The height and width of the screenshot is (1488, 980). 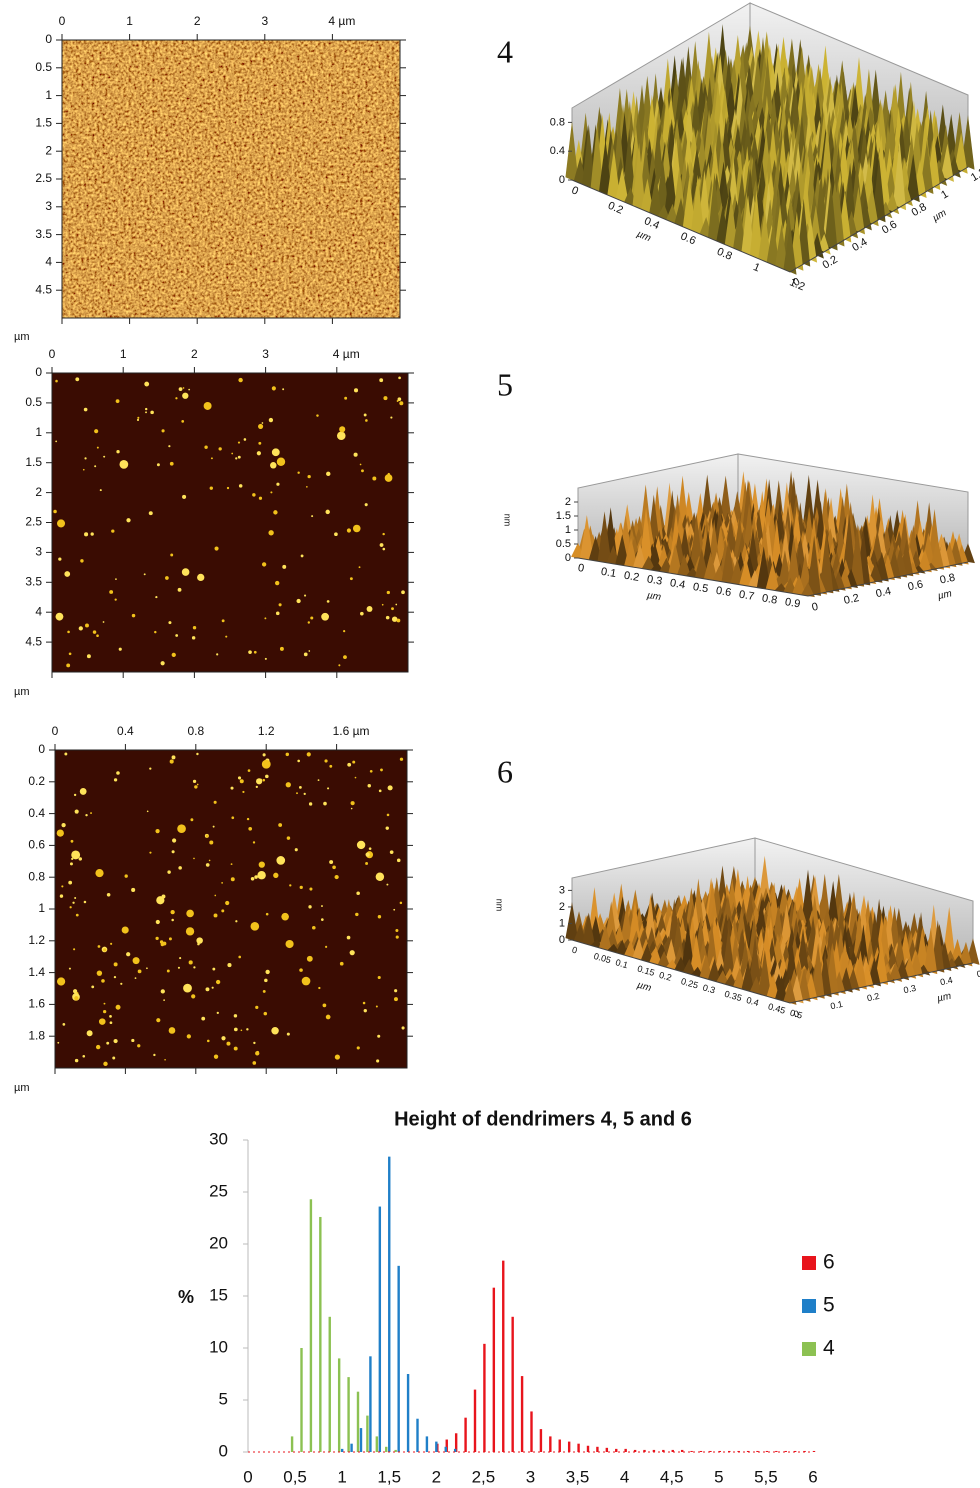 I want to click on x-tick-label: 0.8, so click(x=724, y=254).